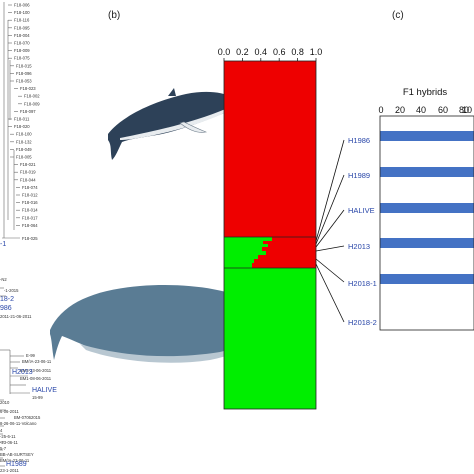 The image size is (474, 474). Describe the element at coordinates (24, 157) in the screenshot. I see `tree-label: F18-005` at that location.